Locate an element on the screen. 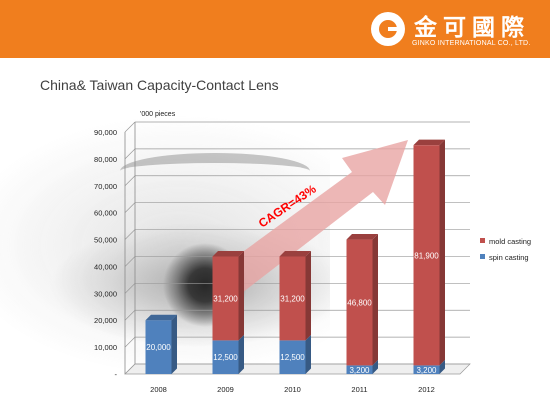 This screenshot has width=550, height=412. legend-label: mold casting is located at coordinates (510, 241).